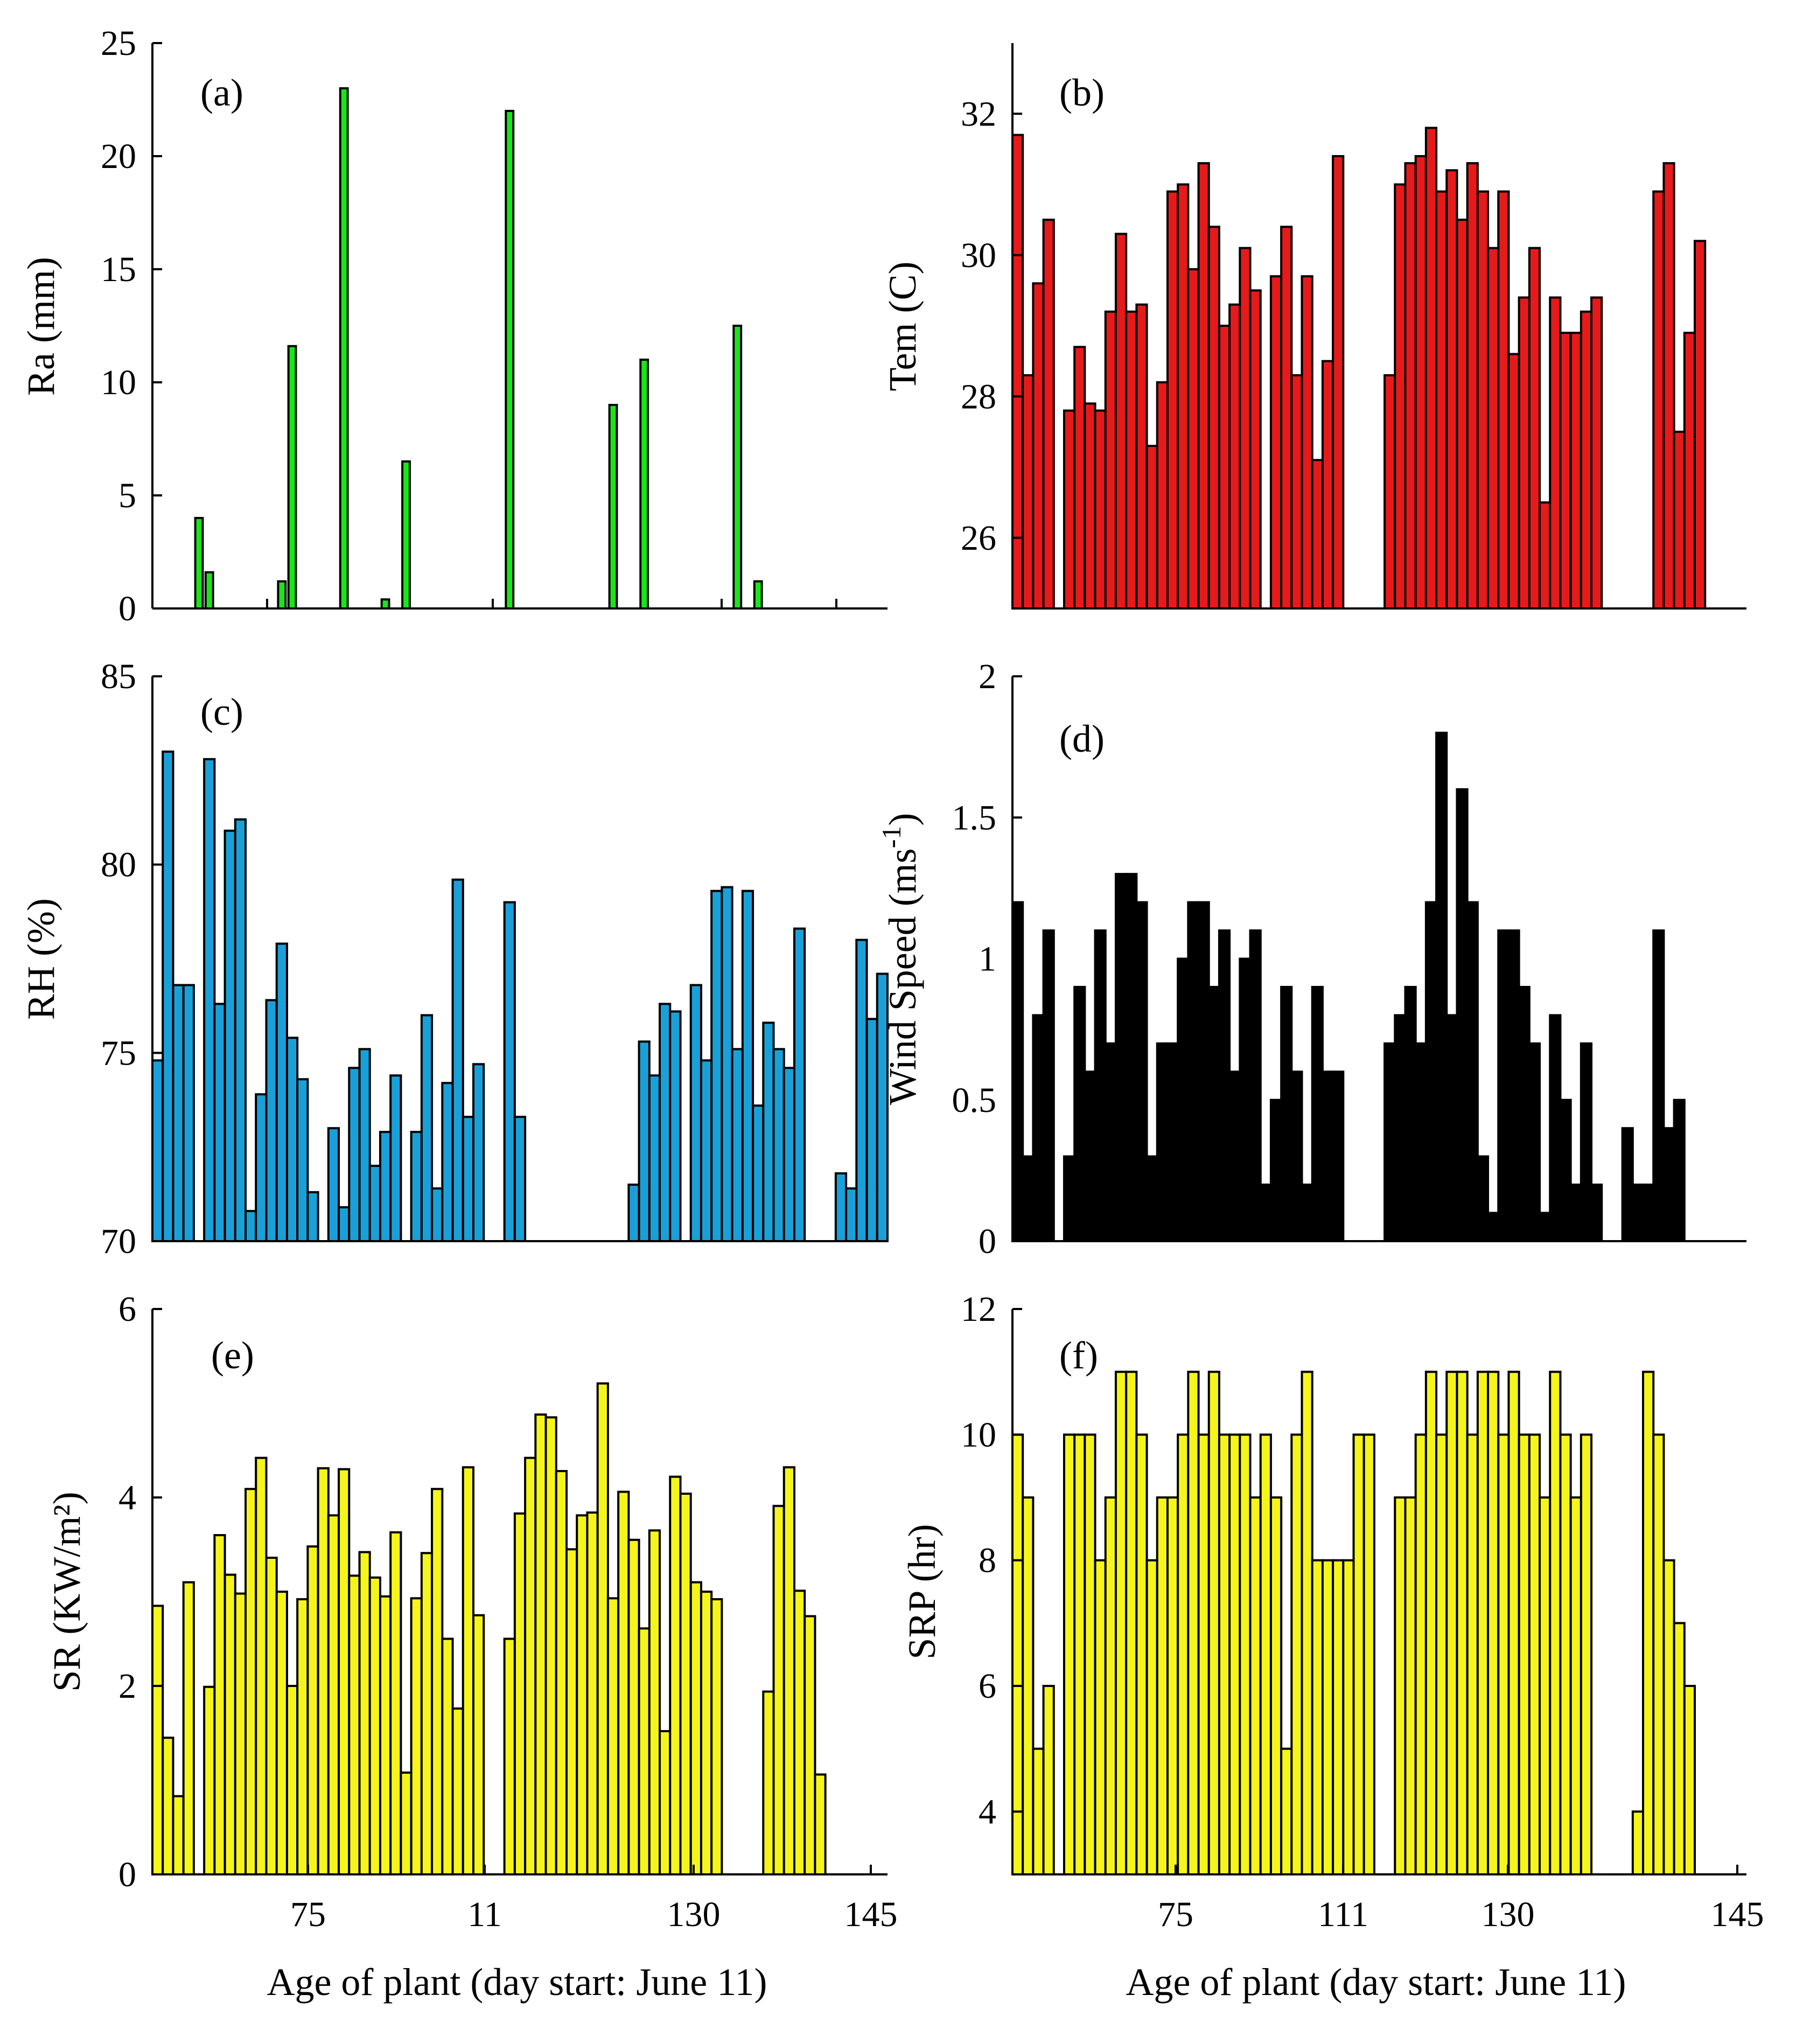  Describe the element at coordinates (987, 959) in the screenshot. I see `yticks-d: 0 0.5 1 1.5 2` at that location.